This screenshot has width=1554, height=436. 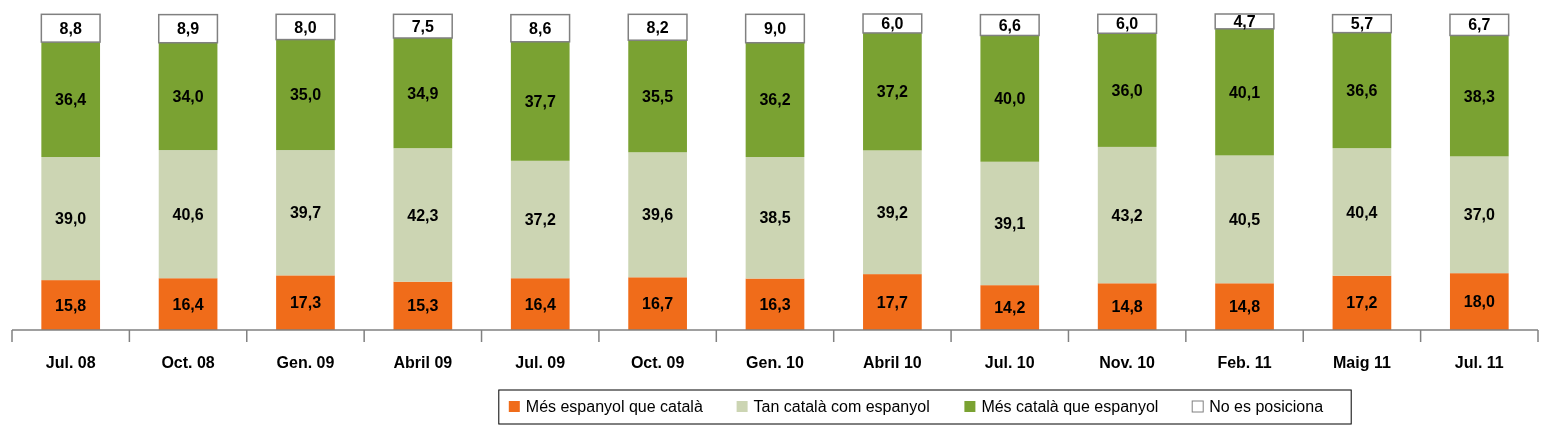 I want to click on data-label: 7,5, so click(x=423, y=26).